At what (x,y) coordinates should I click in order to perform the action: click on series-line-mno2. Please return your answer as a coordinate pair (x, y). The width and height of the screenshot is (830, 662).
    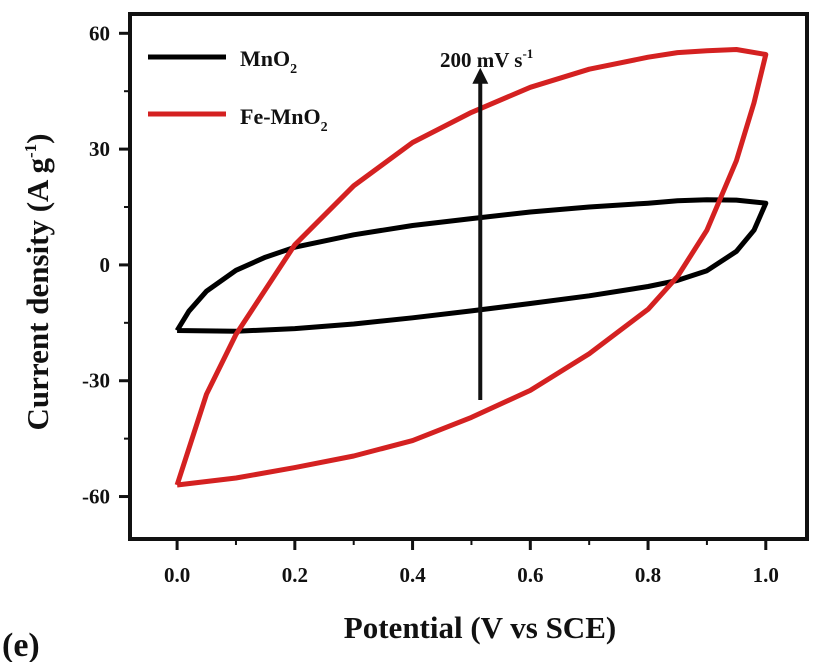
    Looking at the image, I should click on (471, 265).